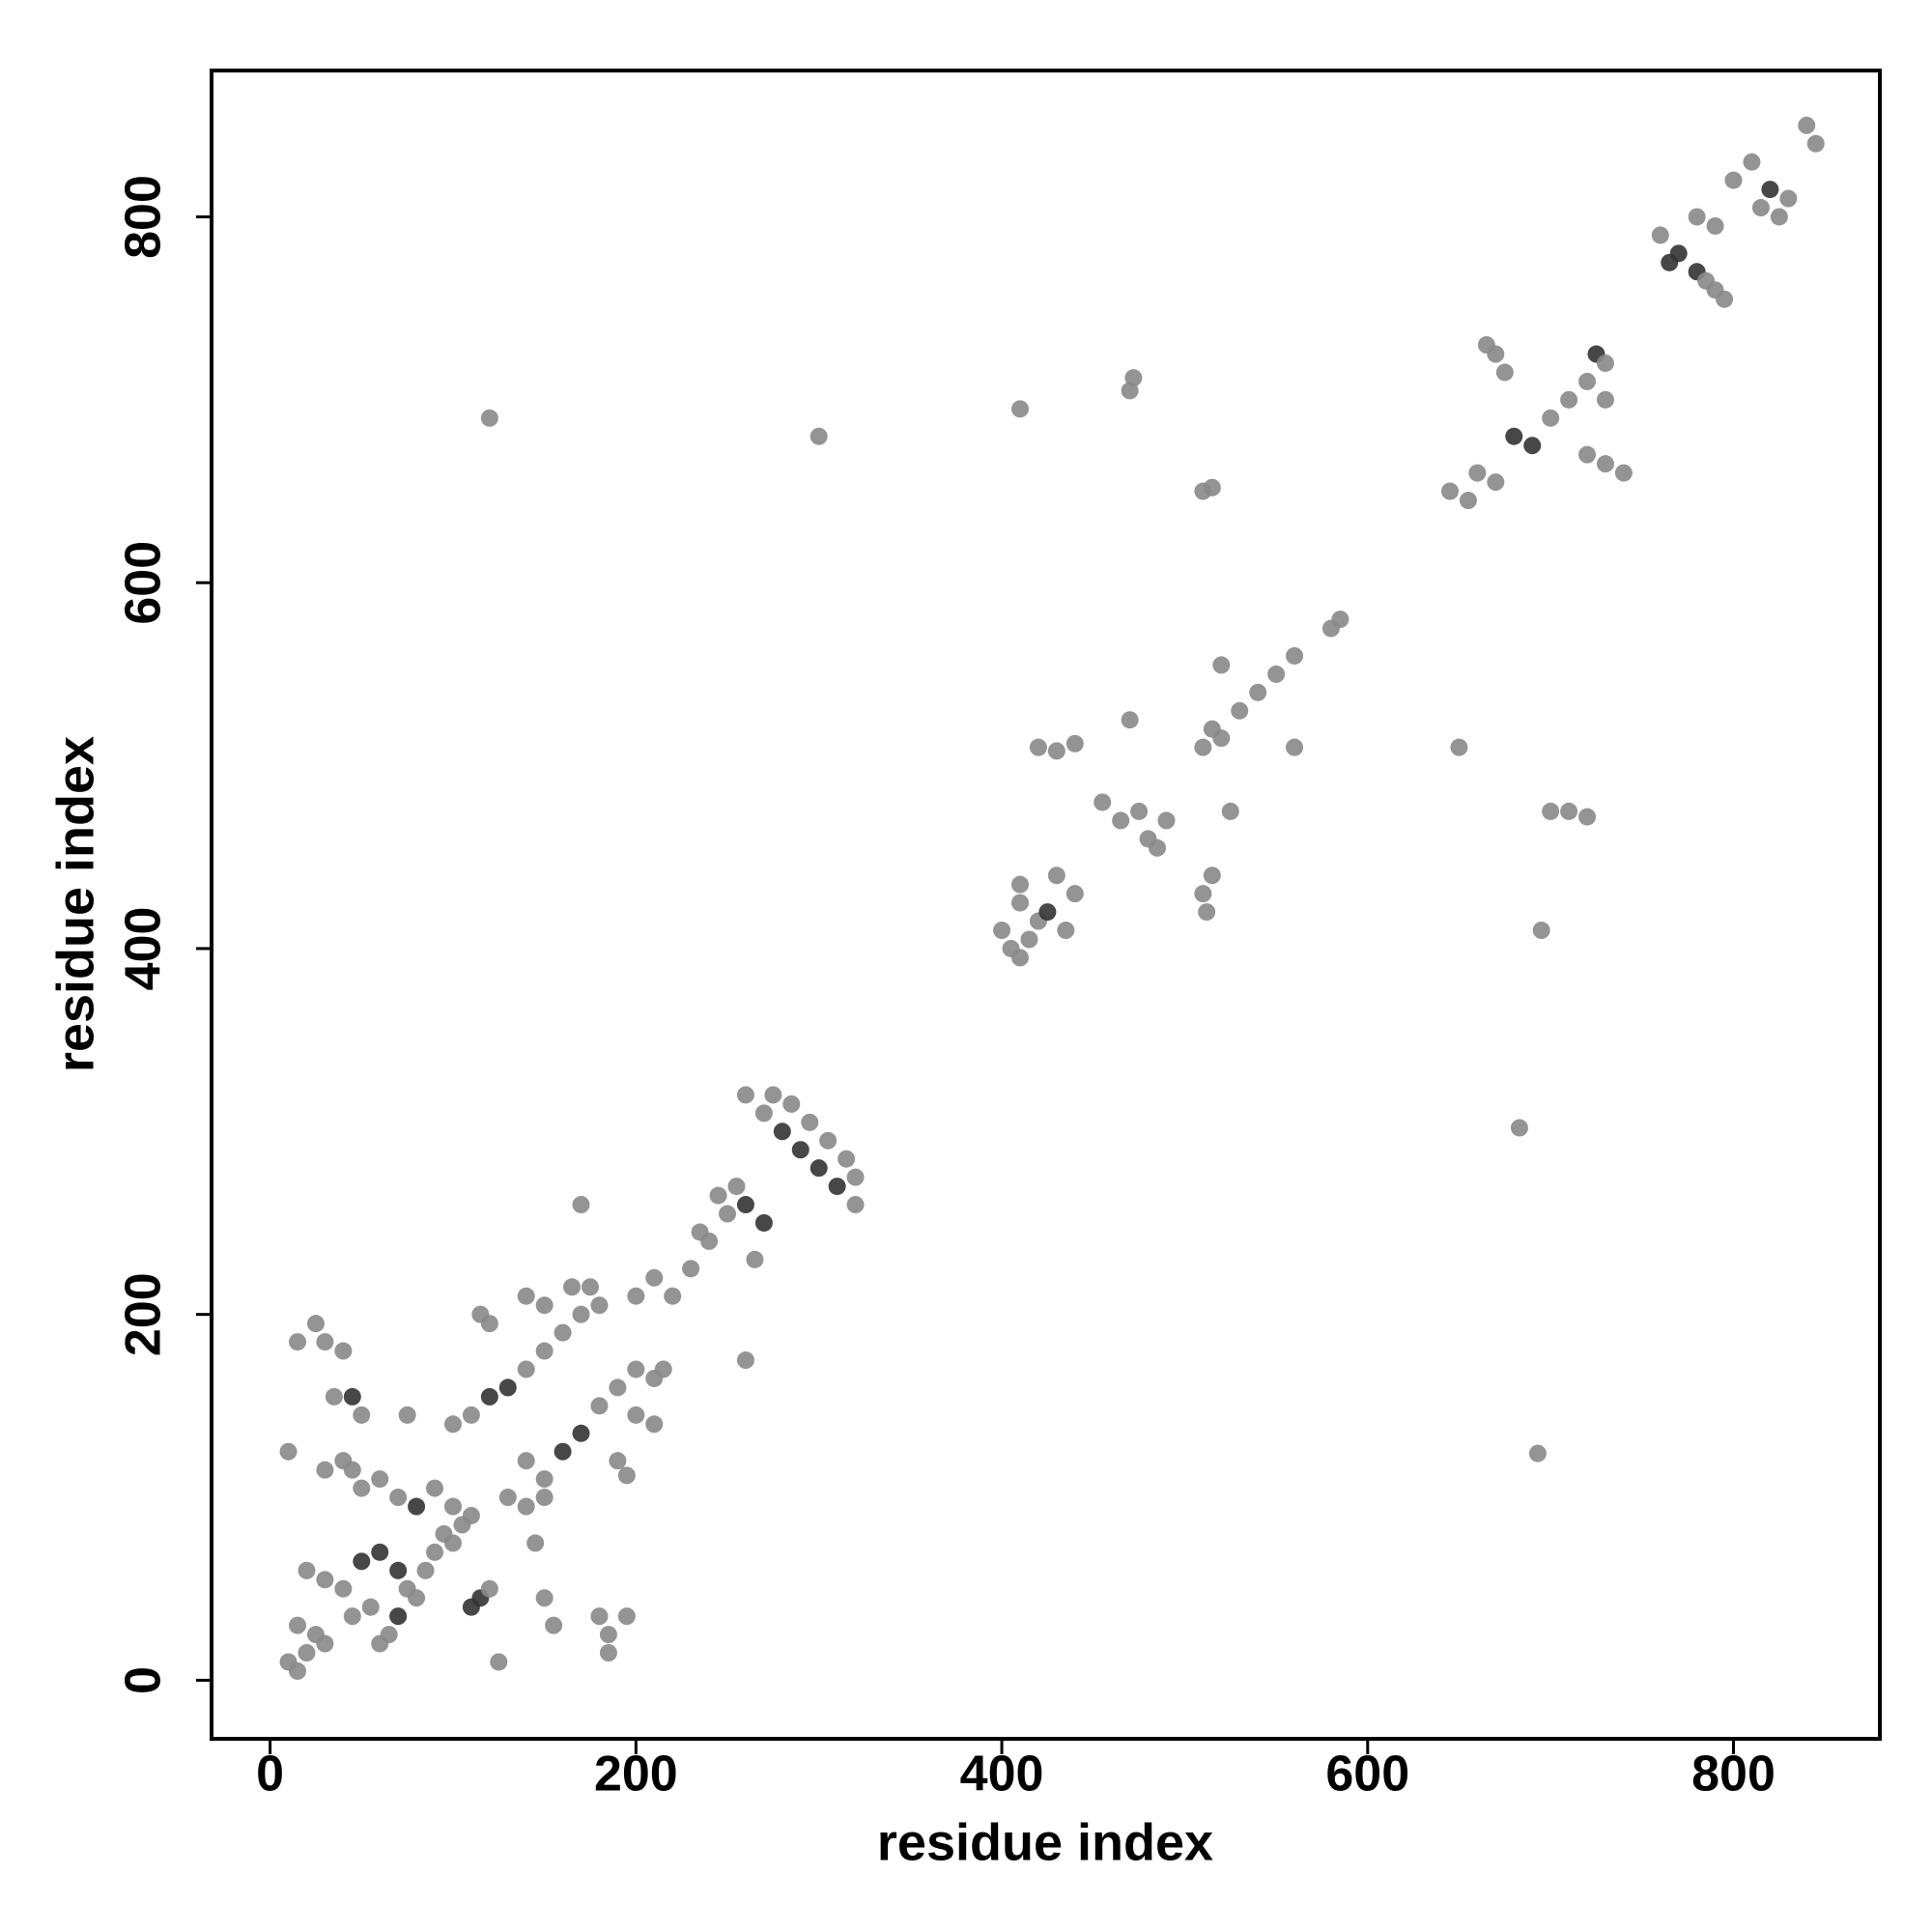  I want to click on x-tick-label: 400, so click(1002, 1775).